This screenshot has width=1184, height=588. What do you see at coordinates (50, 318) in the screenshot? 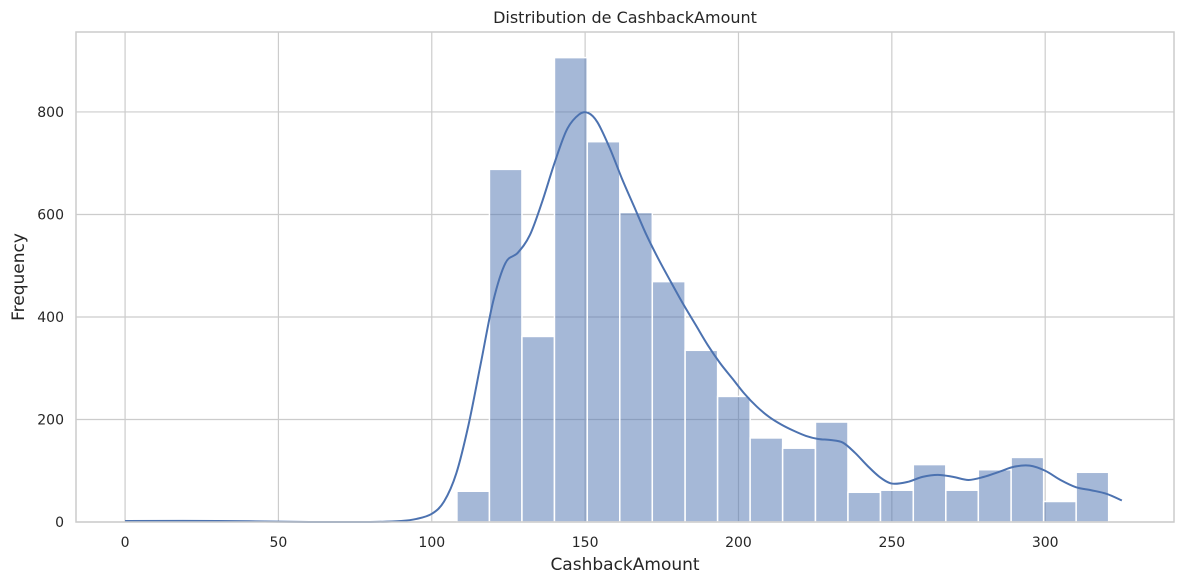
I see `y-tick-label: 400` at bounding box center [50, 318].